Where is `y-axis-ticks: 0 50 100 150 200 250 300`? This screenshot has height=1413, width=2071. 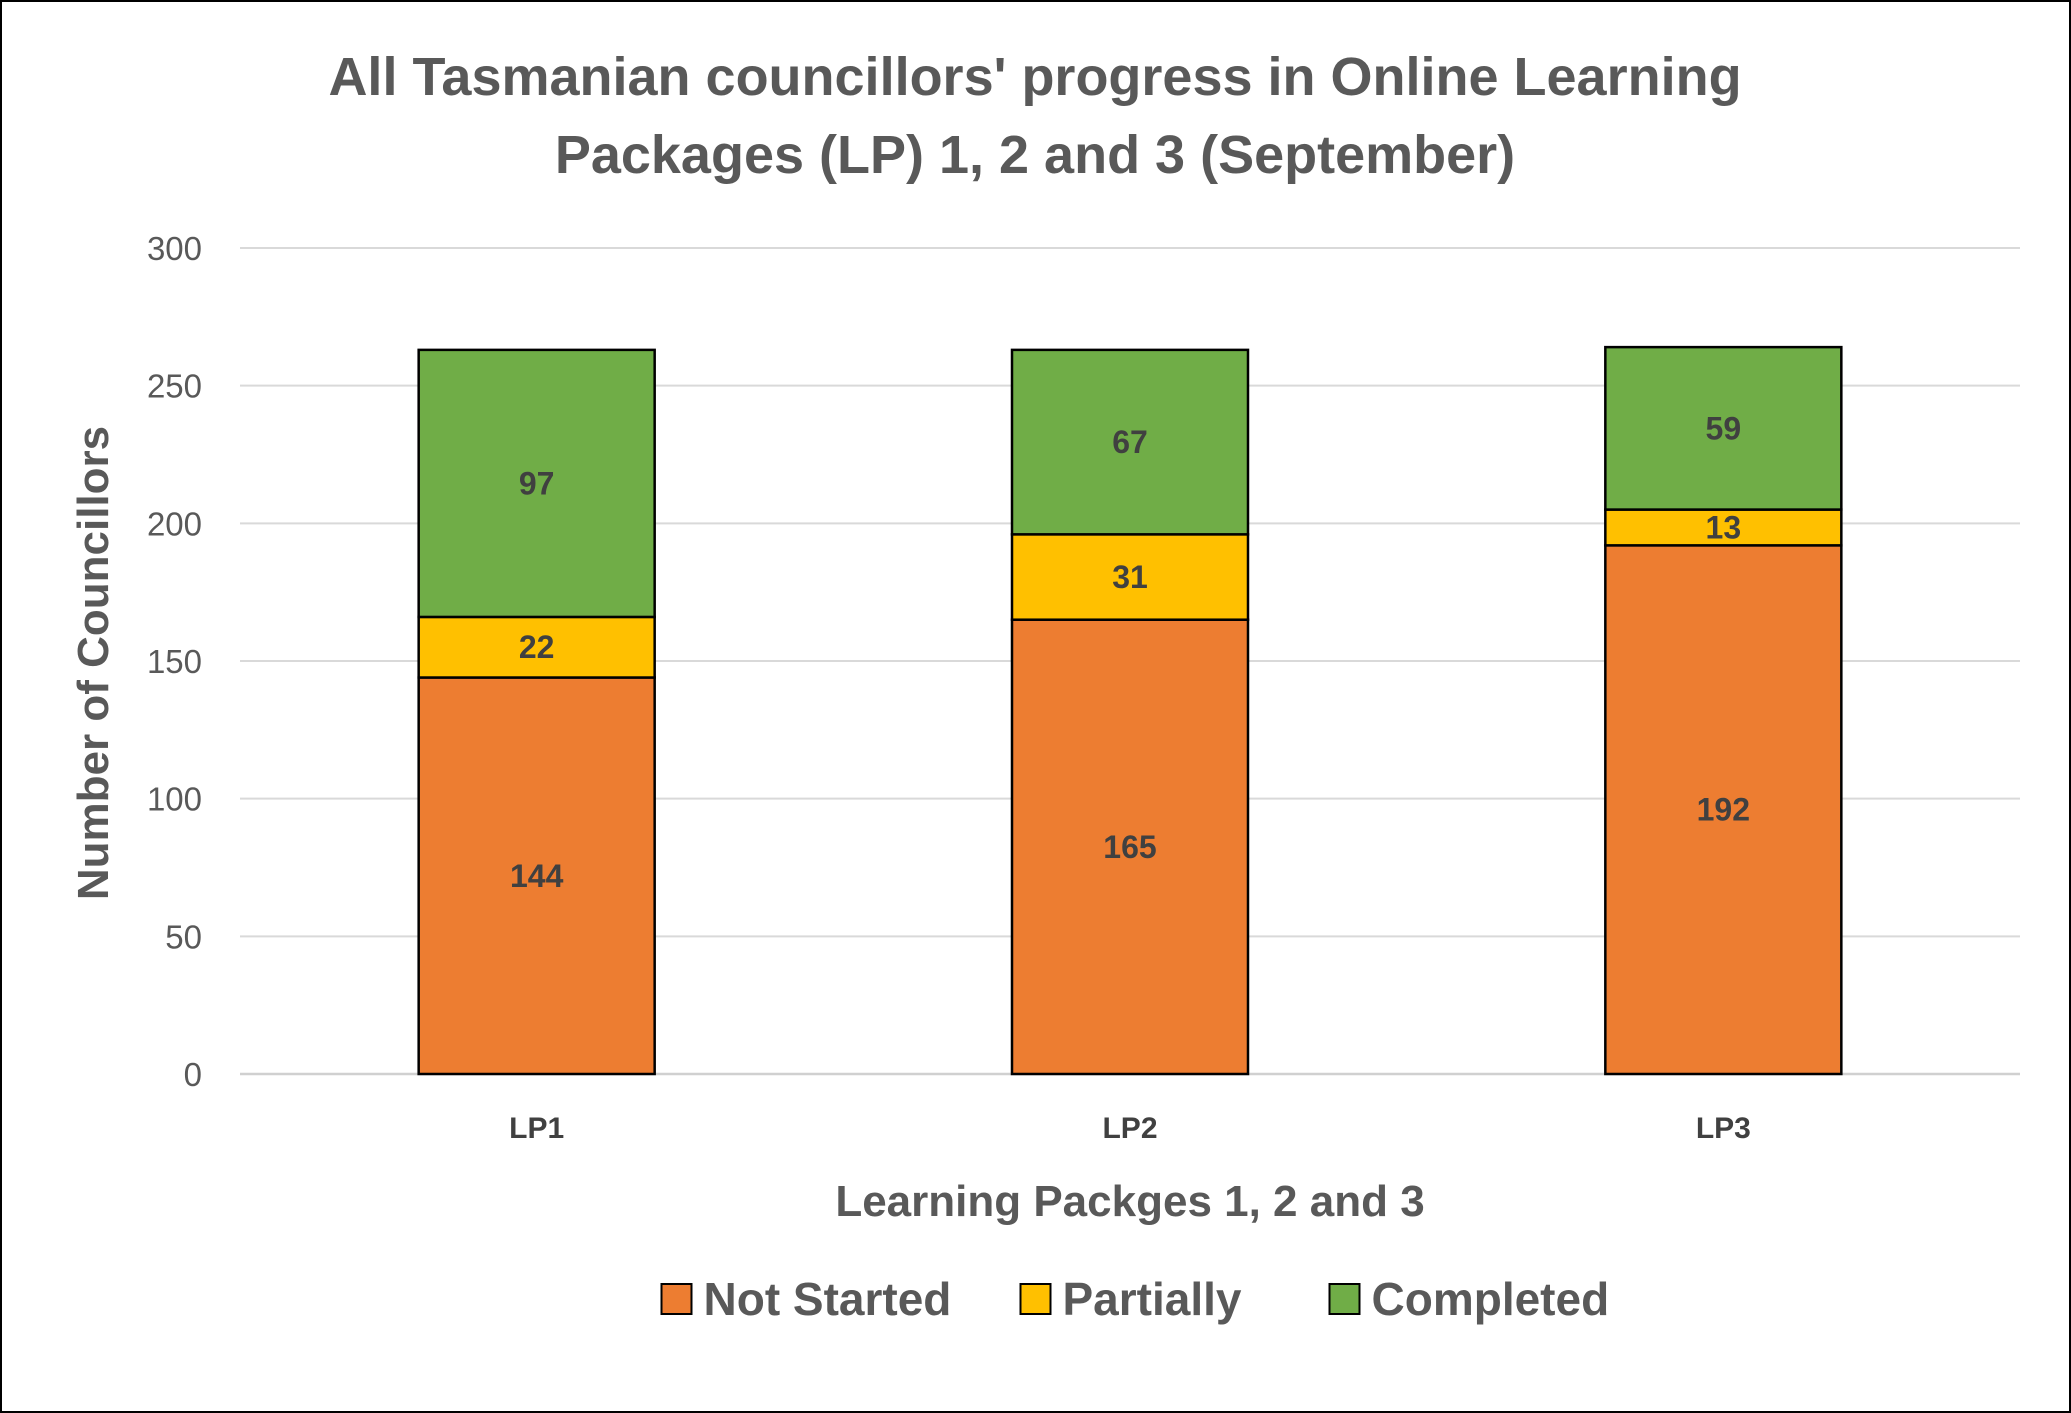 y-axis-ticks: 0 50 100 150 200 250 300 is located at coordinates (174, 661).